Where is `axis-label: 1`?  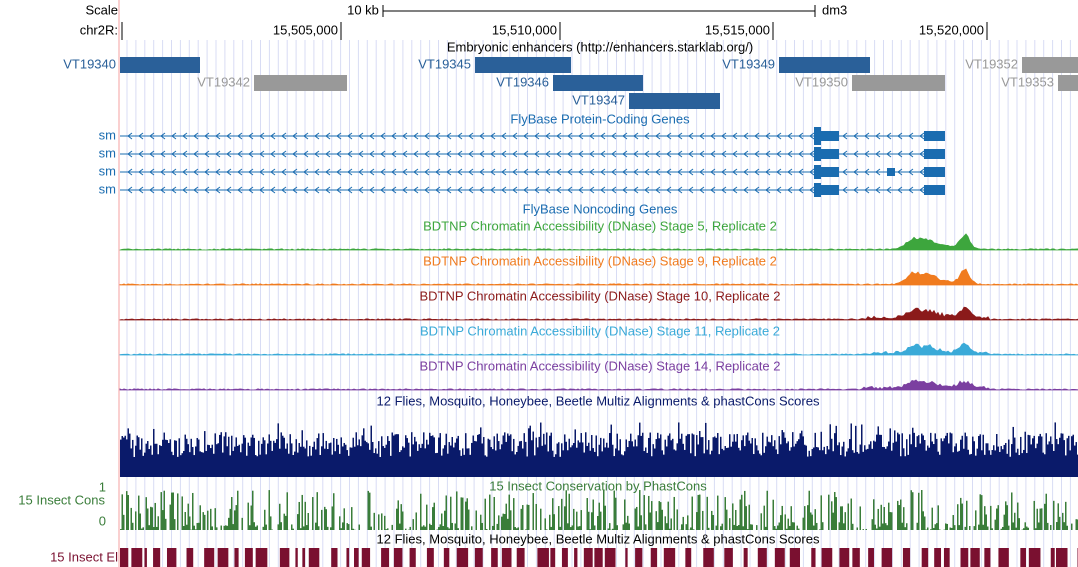
axis-label: 1 is located at coordinates (102, 486).